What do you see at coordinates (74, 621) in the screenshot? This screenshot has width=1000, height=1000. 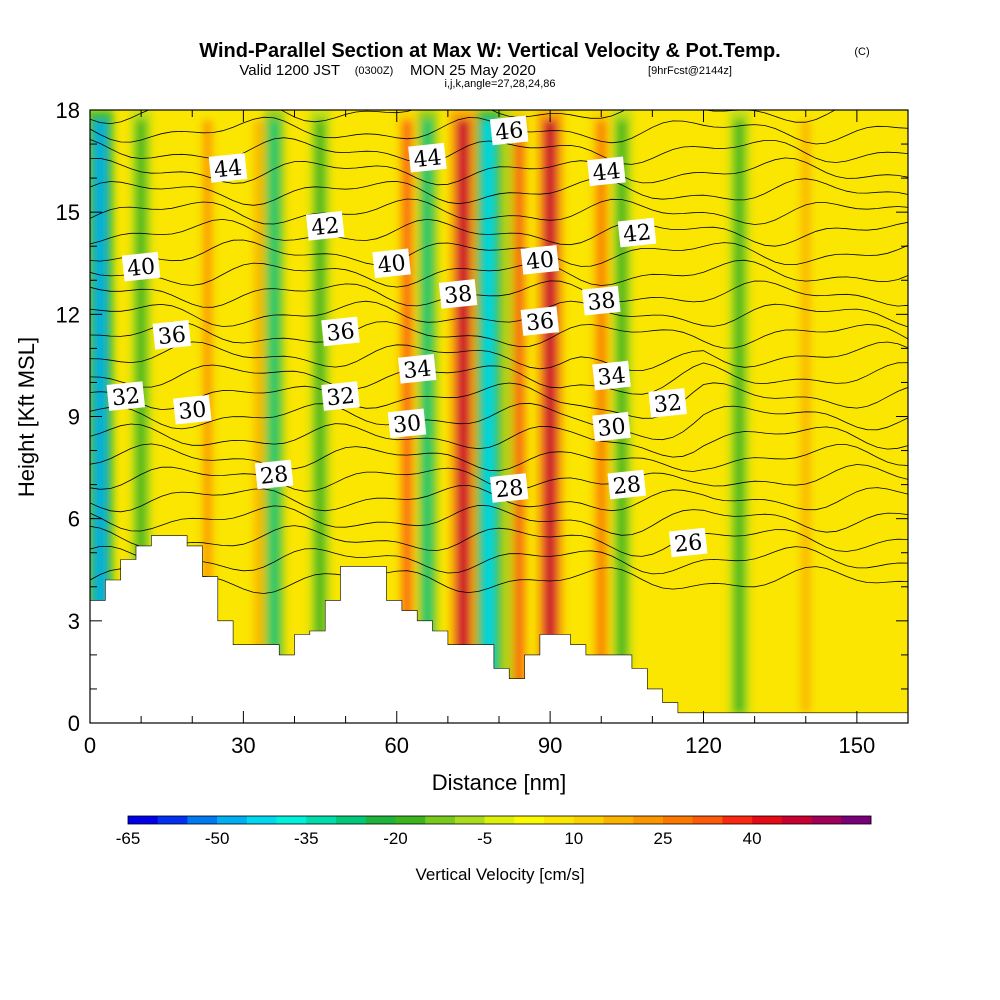 I see `y-tick-label-1: 3` at bounding box center [74, 621].